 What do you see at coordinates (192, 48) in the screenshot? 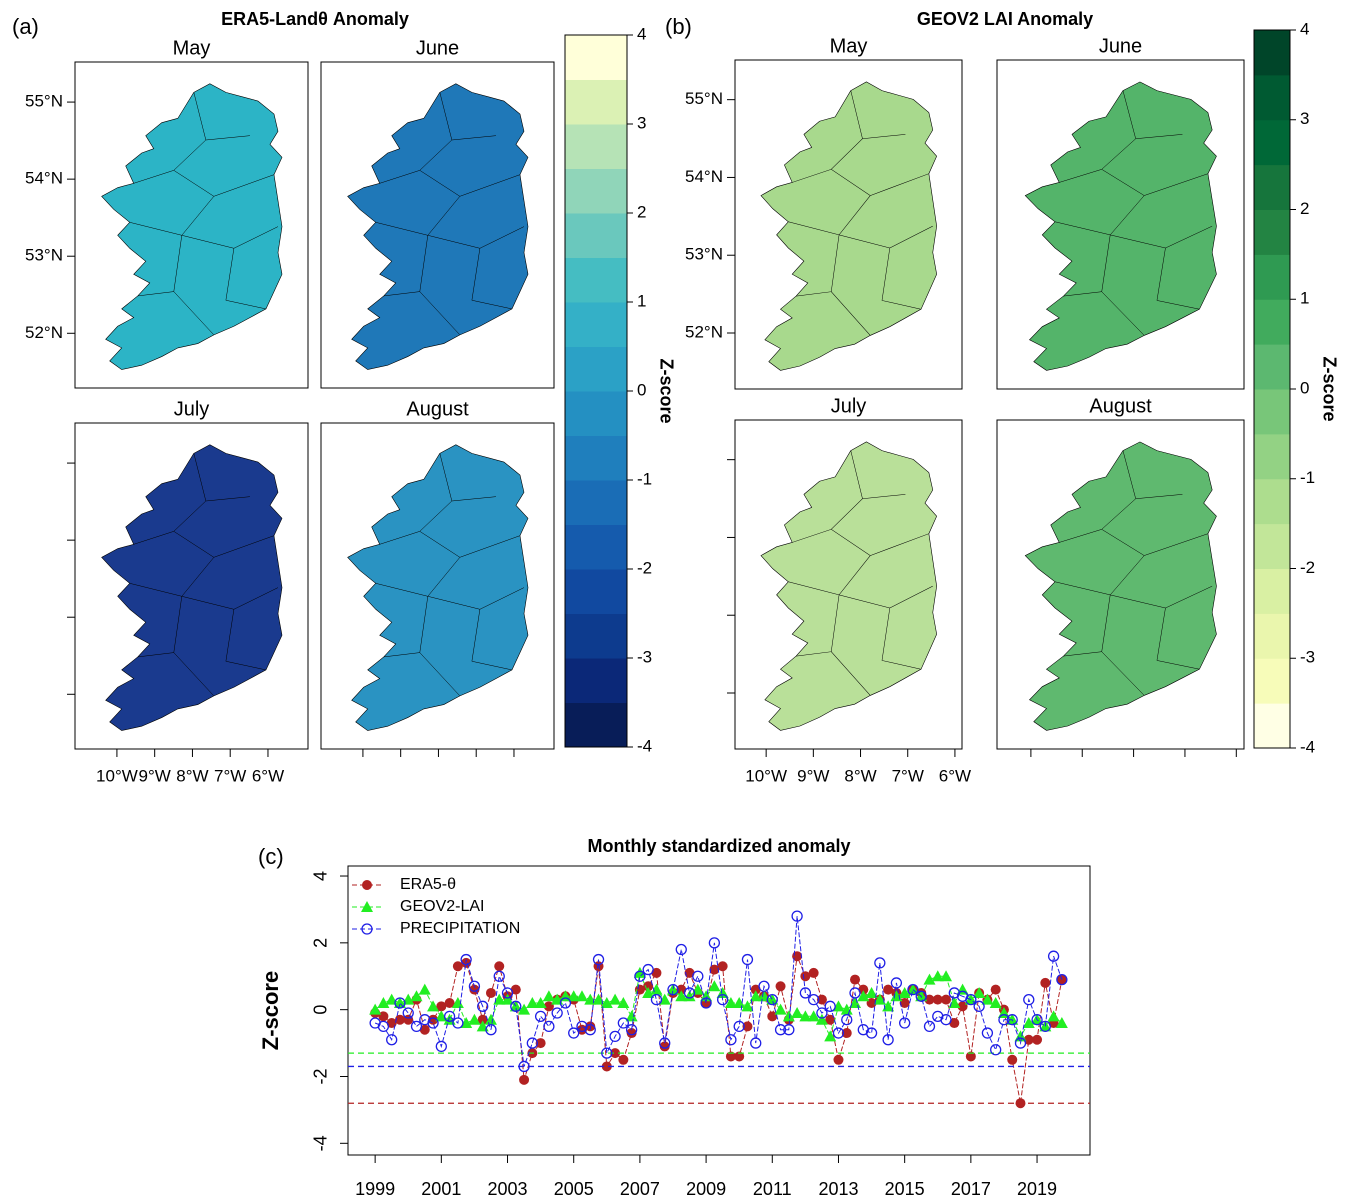
I see `map-title: May` at bounding box center [192, 48].